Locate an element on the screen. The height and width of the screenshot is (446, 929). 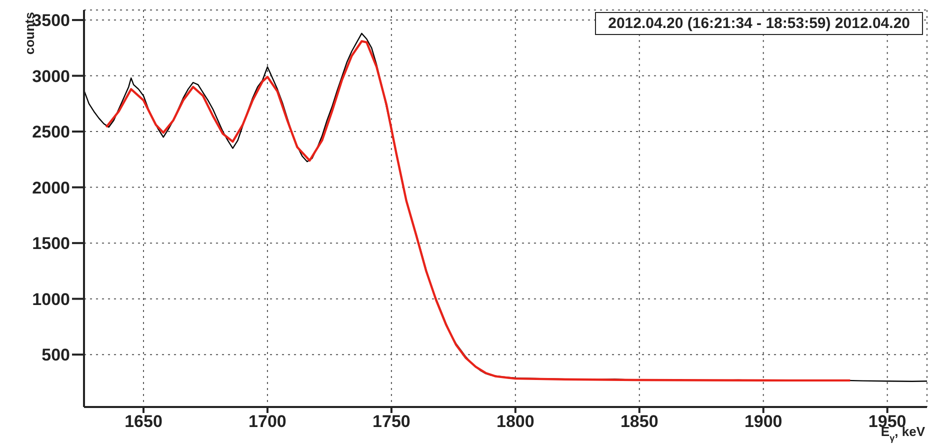
chart-title: 2012.04.20 (16:21:34 - 18:53:59) 2012.04.20 is located at coordinates (759, 23).